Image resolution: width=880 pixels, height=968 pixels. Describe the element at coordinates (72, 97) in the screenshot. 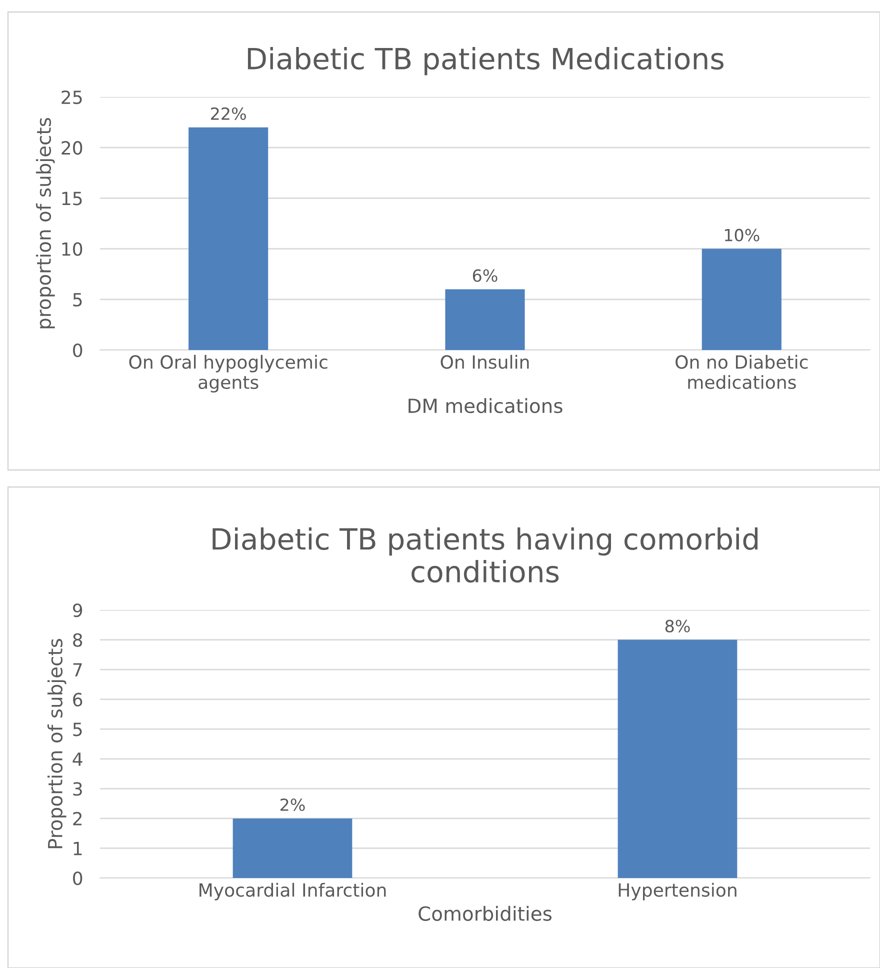

I see `y-tick-label: 25` at that location.